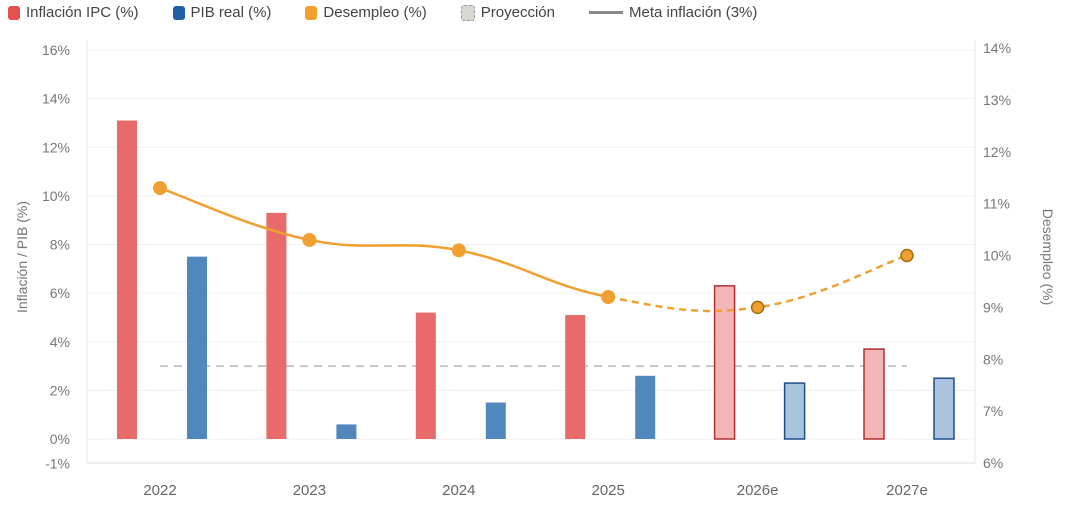 The width and height of the screenshot is (1065, 506). What do you see at coordinates (60, 390) in the screenshot?
I see `y-tick-label: 2%` at bounding box center [60, 390].